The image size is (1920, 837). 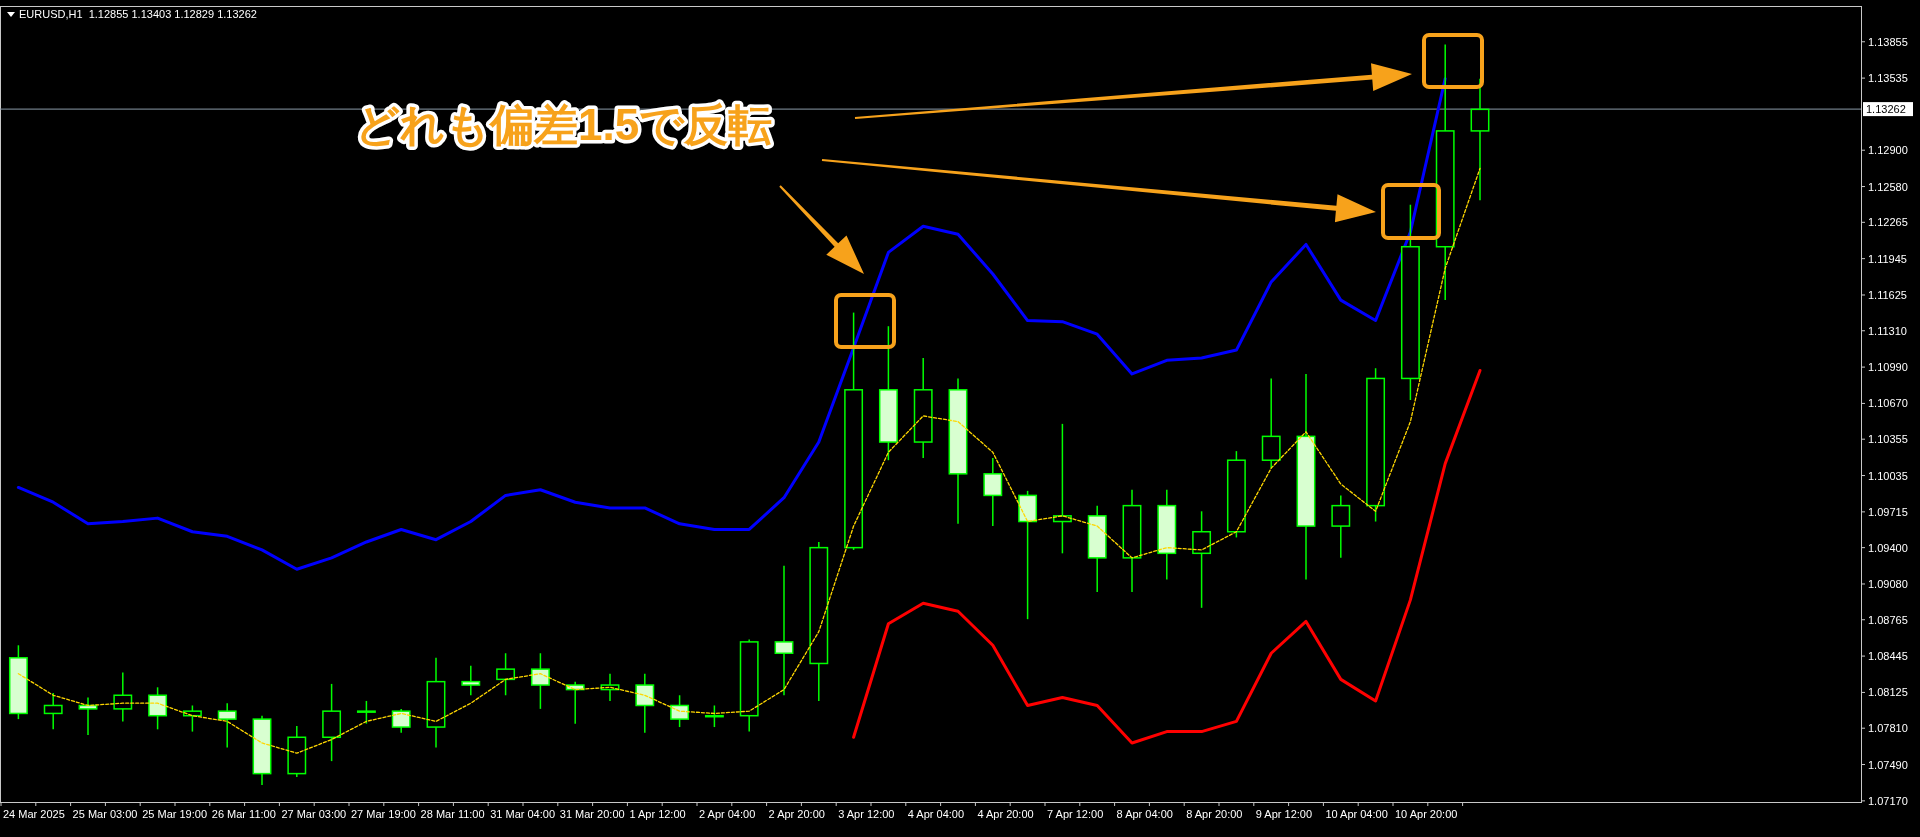 I want to click on x-tick-label: 27 Mar 03:00, so click(x=314, y=814).